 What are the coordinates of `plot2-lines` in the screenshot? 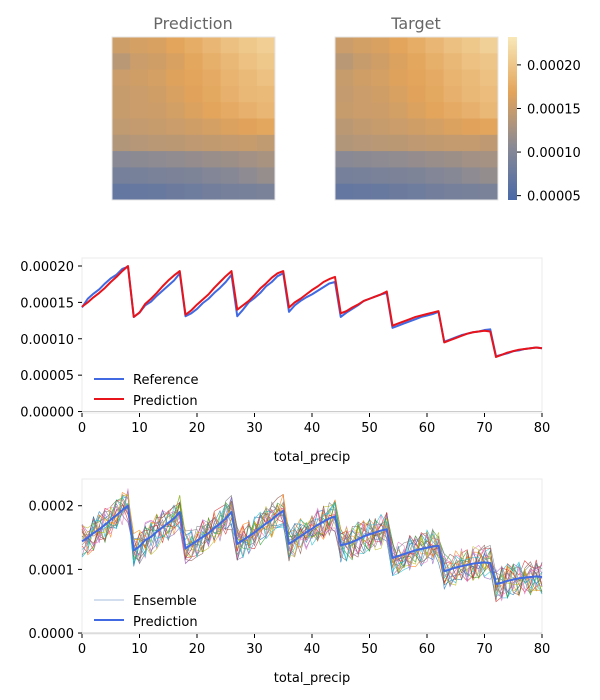 It's located at (312, 545).